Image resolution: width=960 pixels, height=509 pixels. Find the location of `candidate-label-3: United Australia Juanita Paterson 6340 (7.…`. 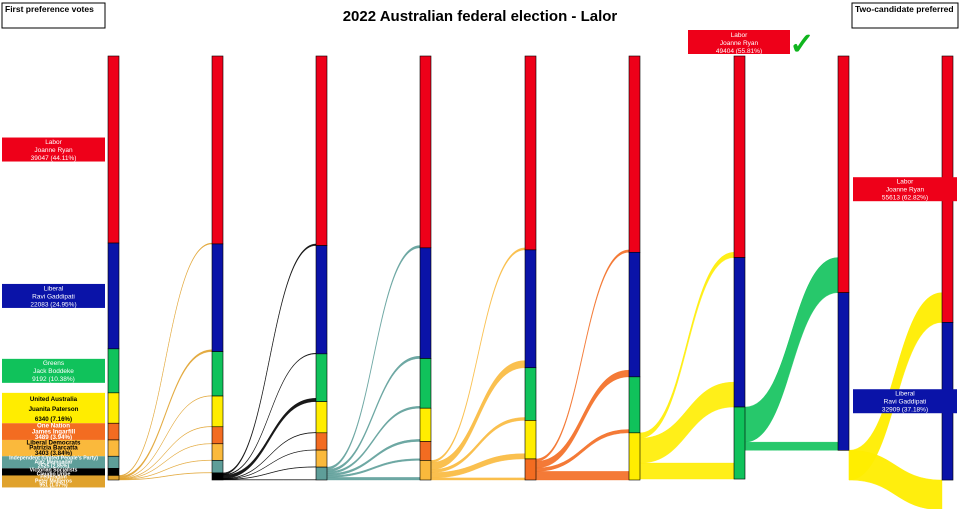

candidate-label-3: United Australia Juanita Paterson 6340 (7.… is located at coordinates (53, 408).